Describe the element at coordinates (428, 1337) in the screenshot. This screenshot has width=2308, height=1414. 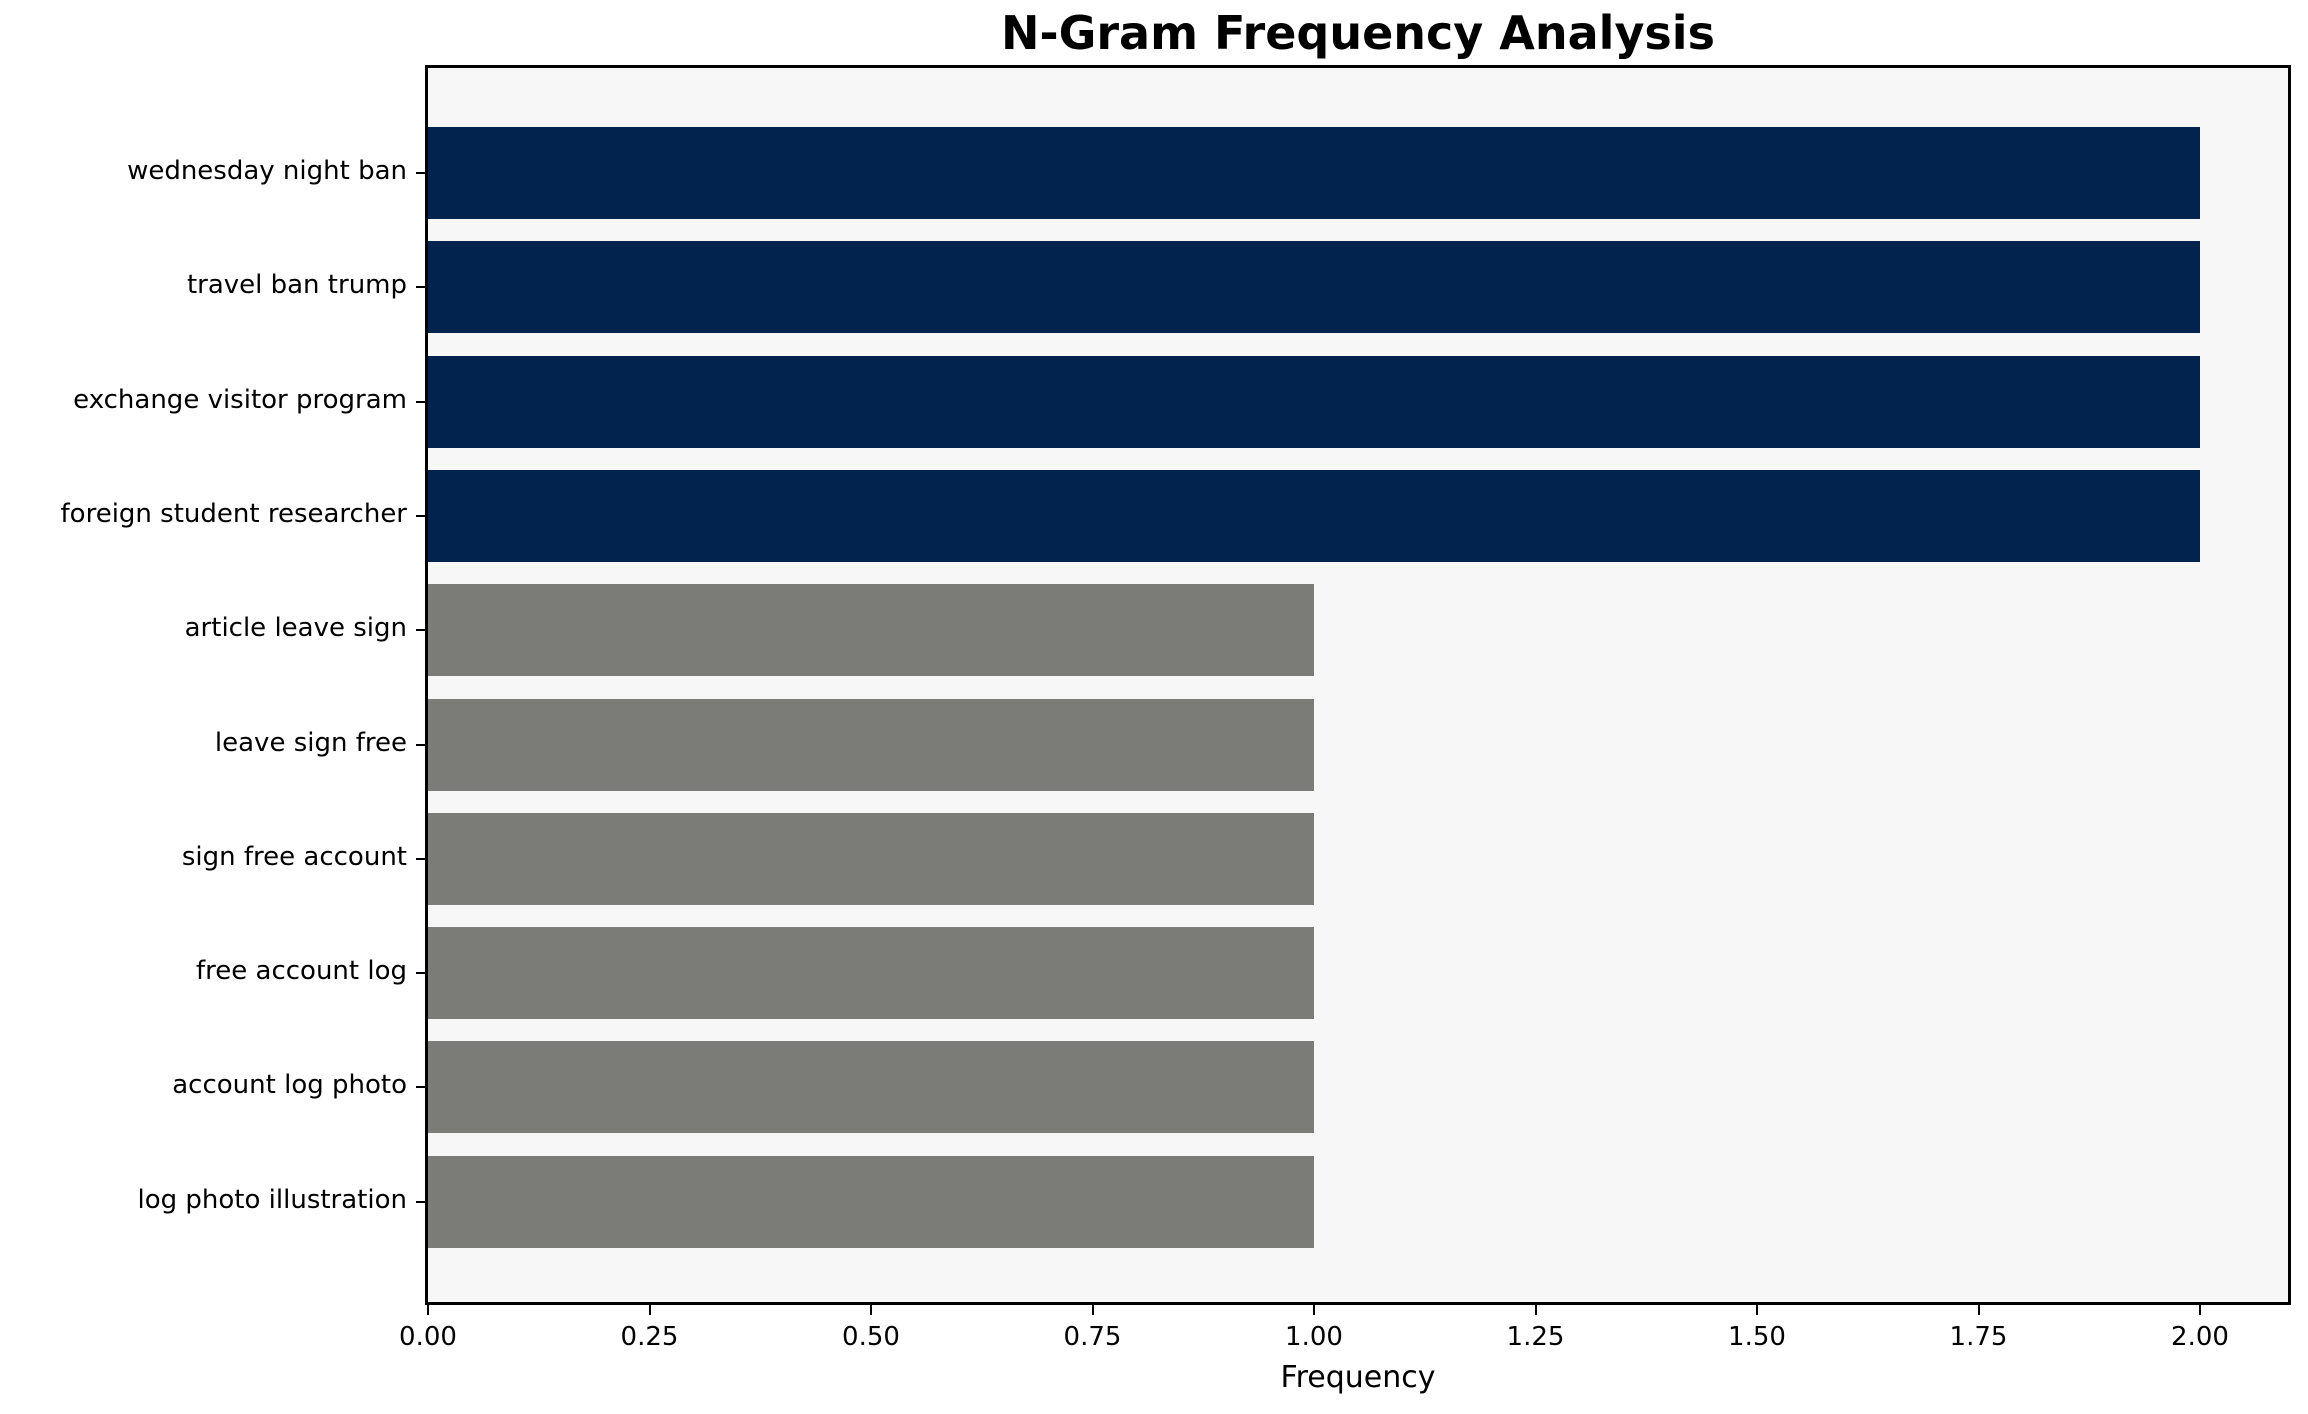
I see `x-tick-label: 0.00` at that location.